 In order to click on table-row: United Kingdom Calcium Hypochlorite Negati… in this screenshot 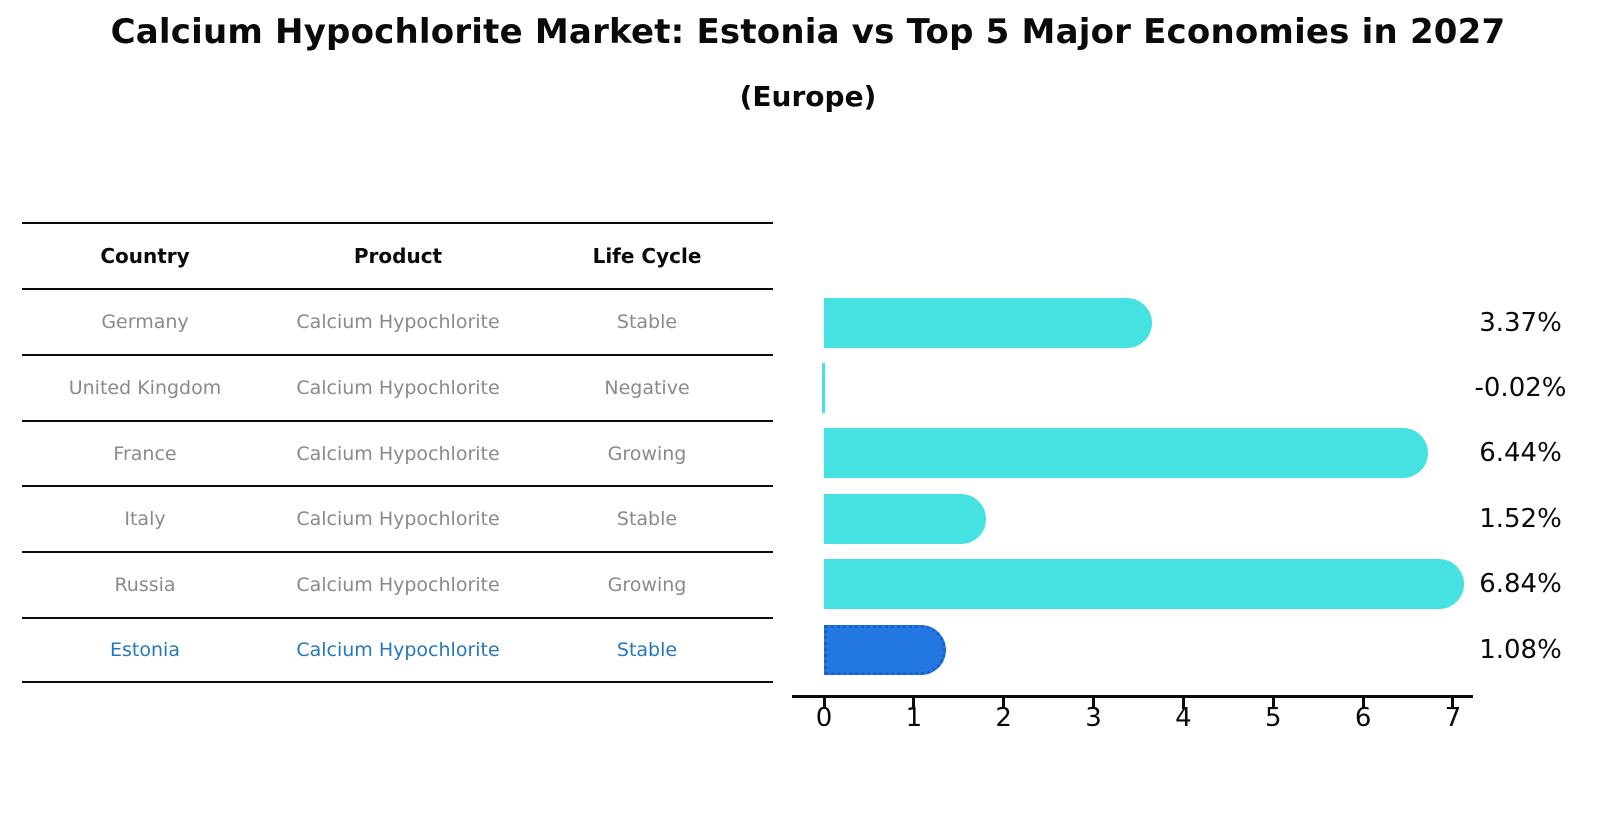, I will do `click(397, 389)`.